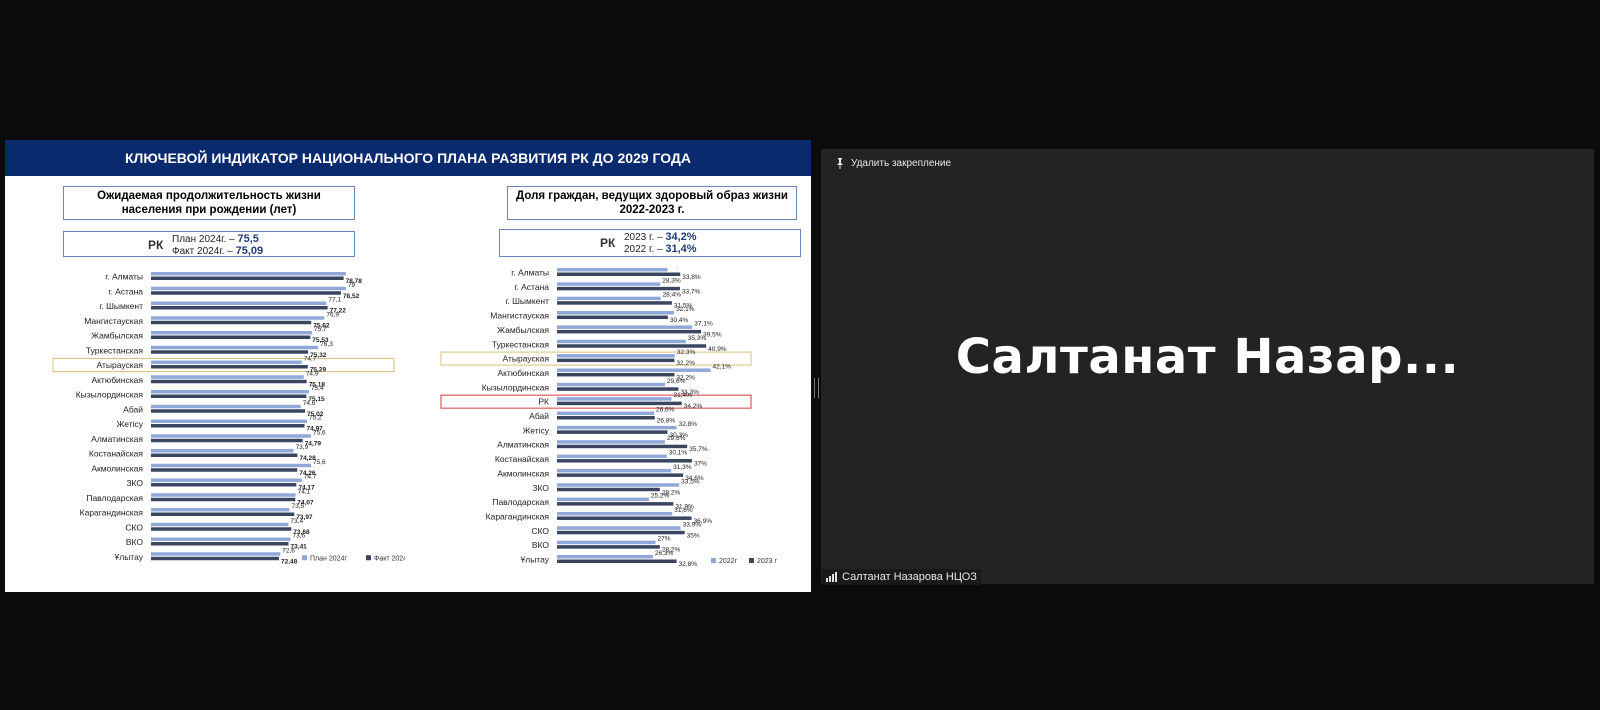  What do you see at coordinates (671, 550) in the screenshot?
I see `data-label: 28,2%` at bounding box center [671, 550].